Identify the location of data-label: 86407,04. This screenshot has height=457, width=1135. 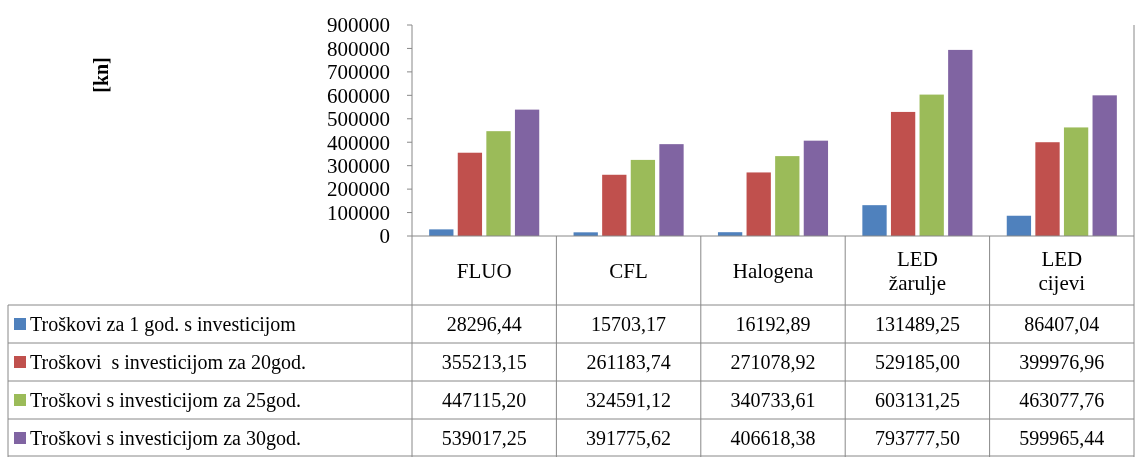
(1062, 324).